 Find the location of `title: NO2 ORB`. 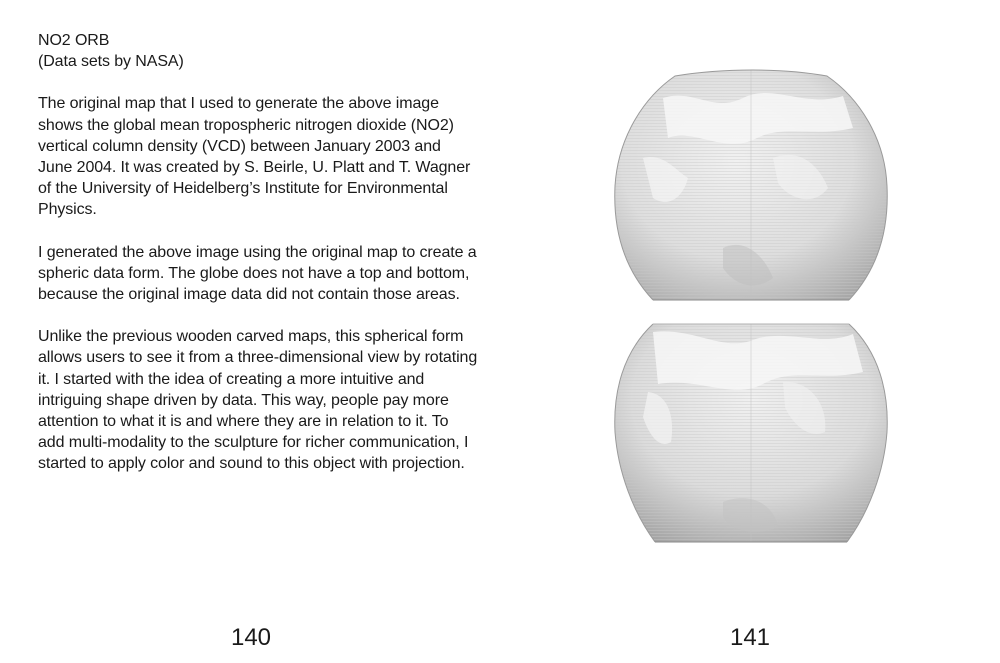

title: NO2 ORB is located at coordinates (74, 40).